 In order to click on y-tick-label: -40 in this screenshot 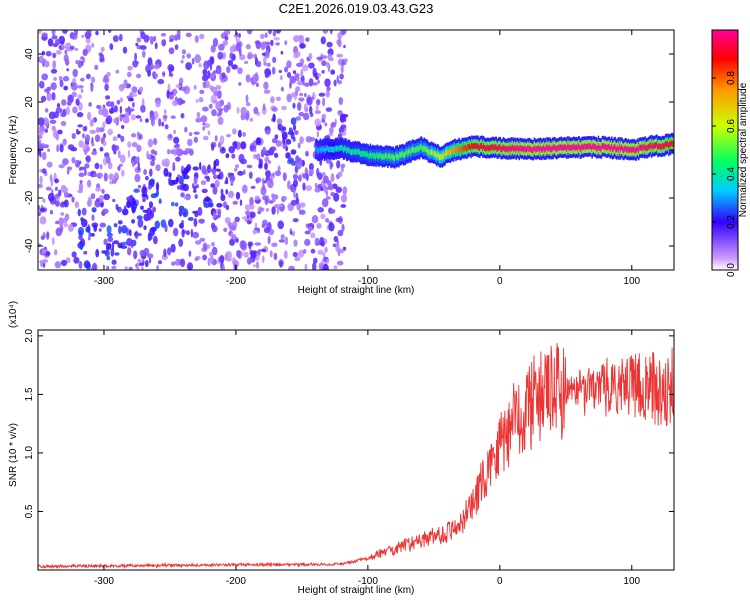, I will do `click(29, 245)`.